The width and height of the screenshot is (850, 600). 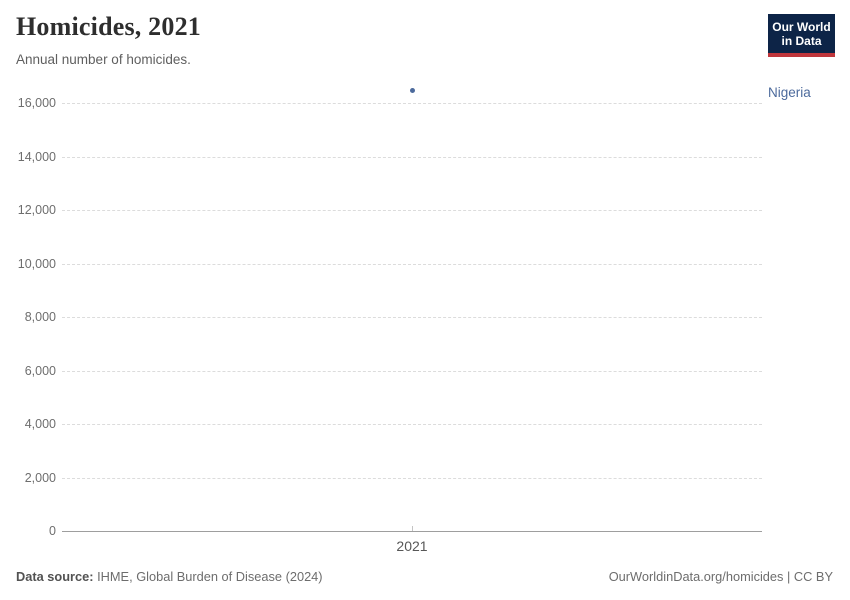 What do you see at coordinates (40, 317) in the screenshot?
I see `y-axis-tick-label: 8,000` at bounding box center [40, 317].